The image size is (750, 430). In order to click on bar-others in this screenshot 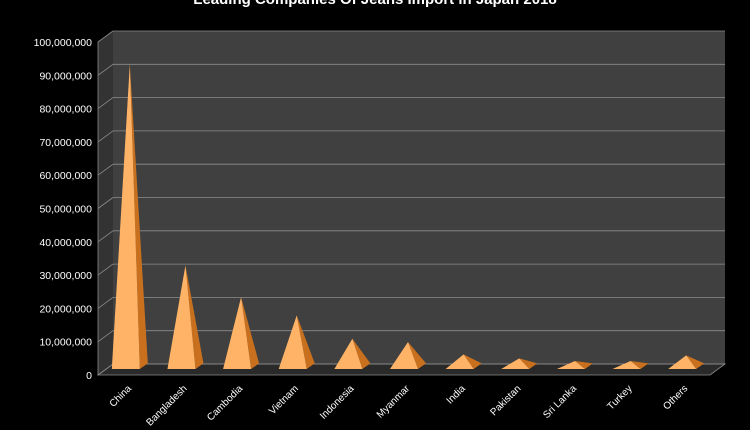, I will do `click(686, 362)`.